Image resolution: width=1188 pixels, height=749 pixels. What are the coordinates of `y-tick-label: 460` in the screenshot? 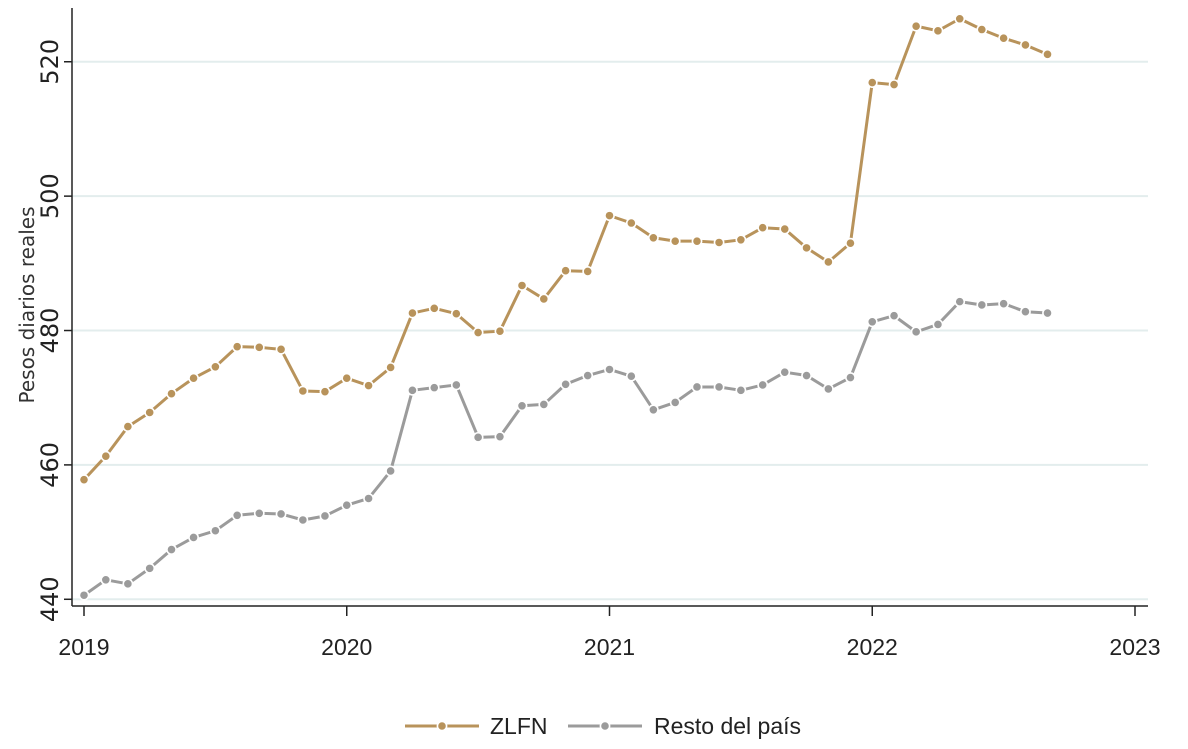 It's located at (50, 465).